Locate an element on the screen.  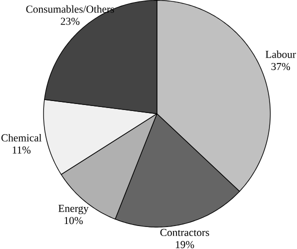
slice-label: Energy is located at coordinates (73, 209).